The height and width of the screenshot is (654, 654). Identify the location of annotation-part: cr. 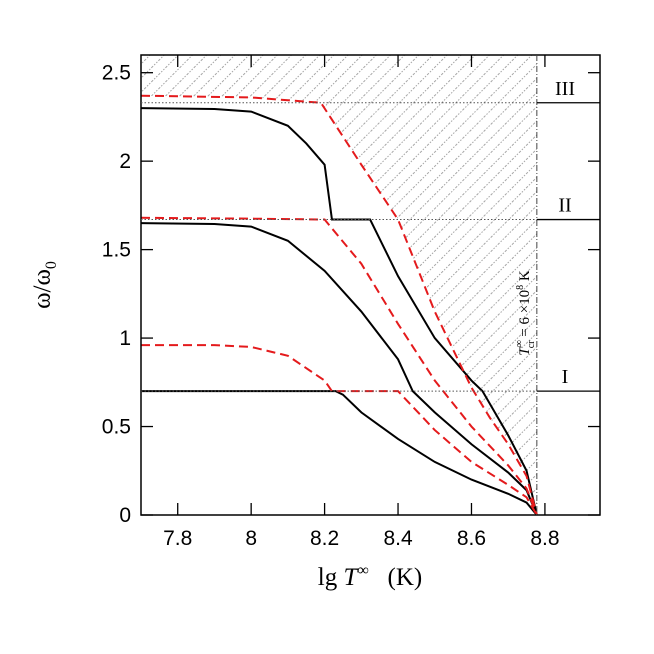
(531, 344).